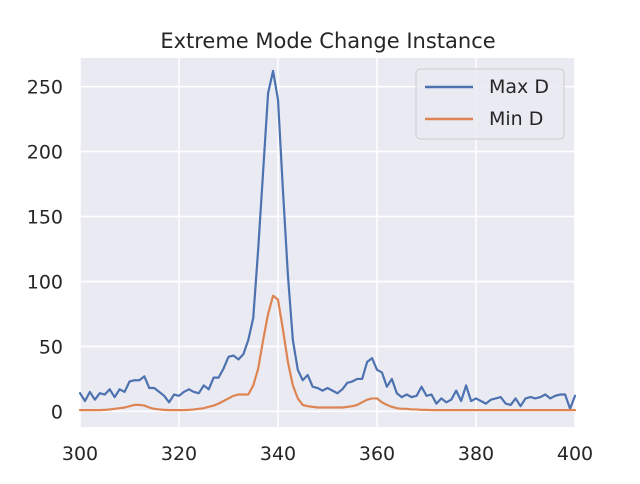 The width and height of the screenshot is (640, 484). I want to click on y-tick-label: 250, so click(45, 88).